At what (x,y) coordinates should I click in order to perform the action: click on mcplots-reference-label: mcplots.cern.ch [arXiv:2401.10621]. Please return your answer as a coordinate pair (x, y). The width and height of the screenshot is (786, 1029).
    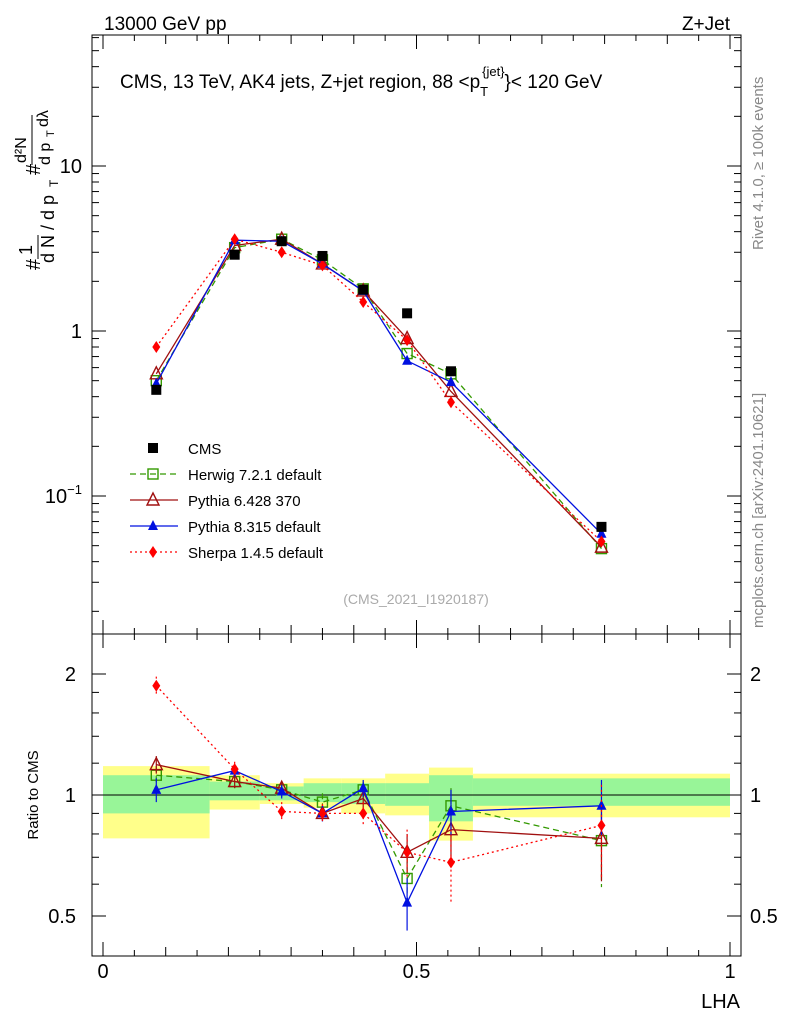
    Looking at the image, I should click on (758, 510).